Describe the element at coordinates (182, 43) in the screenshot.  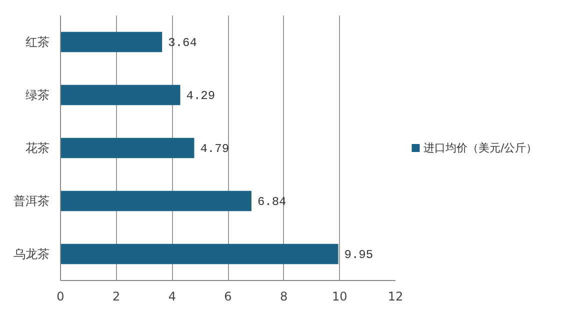
I see `data-label: 3.64` at that location.